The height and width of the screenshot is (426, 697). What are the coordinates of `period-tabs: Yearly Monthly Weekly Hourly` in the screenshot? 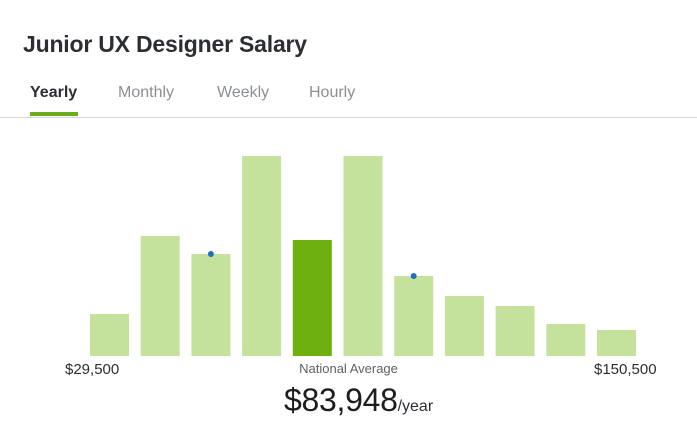 It's located at (348, 99).